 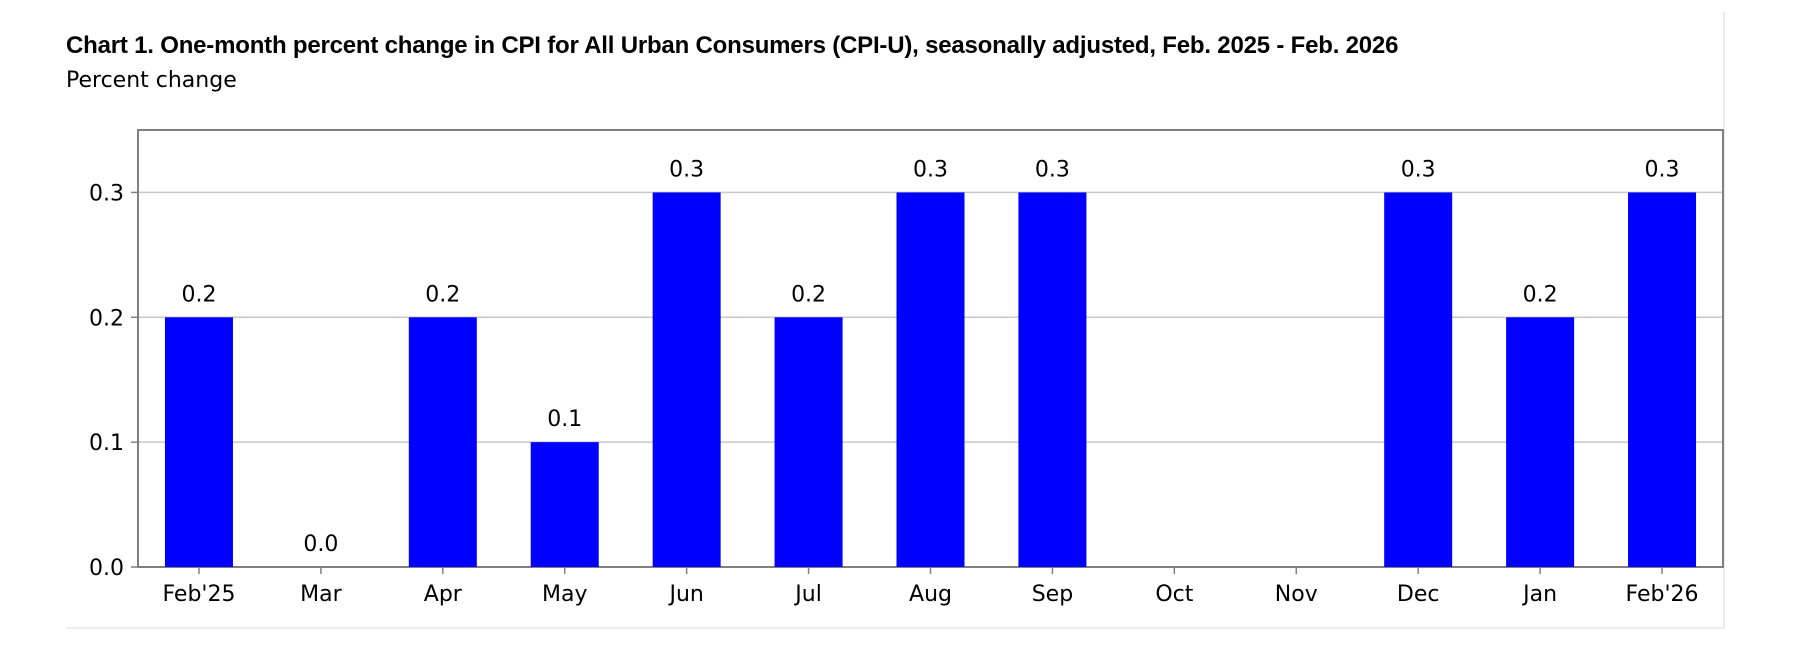 I want to click on x-tick-label: Feb'26, so click(x=1662, y=594).